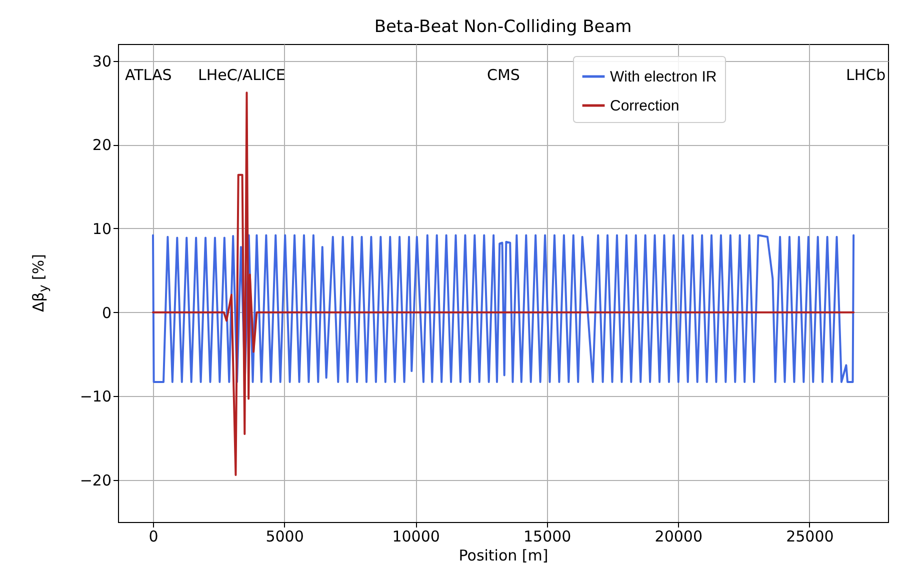  I want to click on y-tick-label: 30, so click(102, 61).